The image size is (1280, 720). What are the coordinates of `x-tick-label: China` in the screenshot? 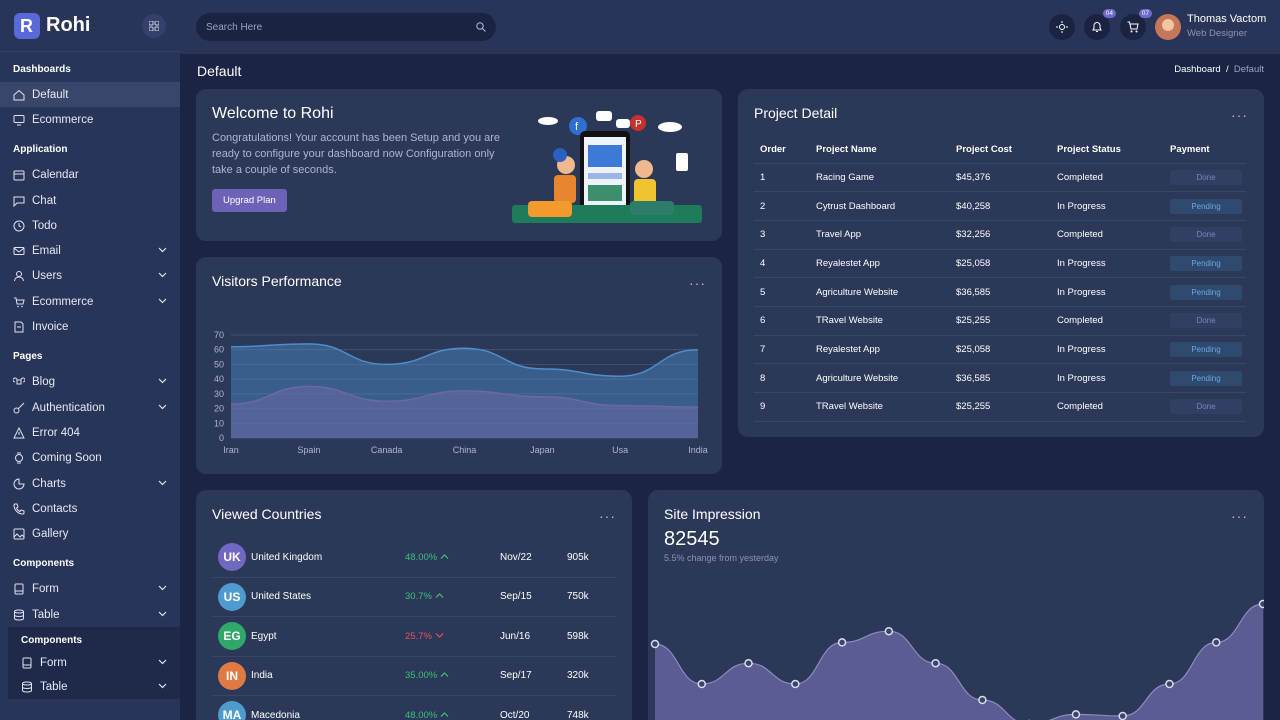 It's located at (465, 450).